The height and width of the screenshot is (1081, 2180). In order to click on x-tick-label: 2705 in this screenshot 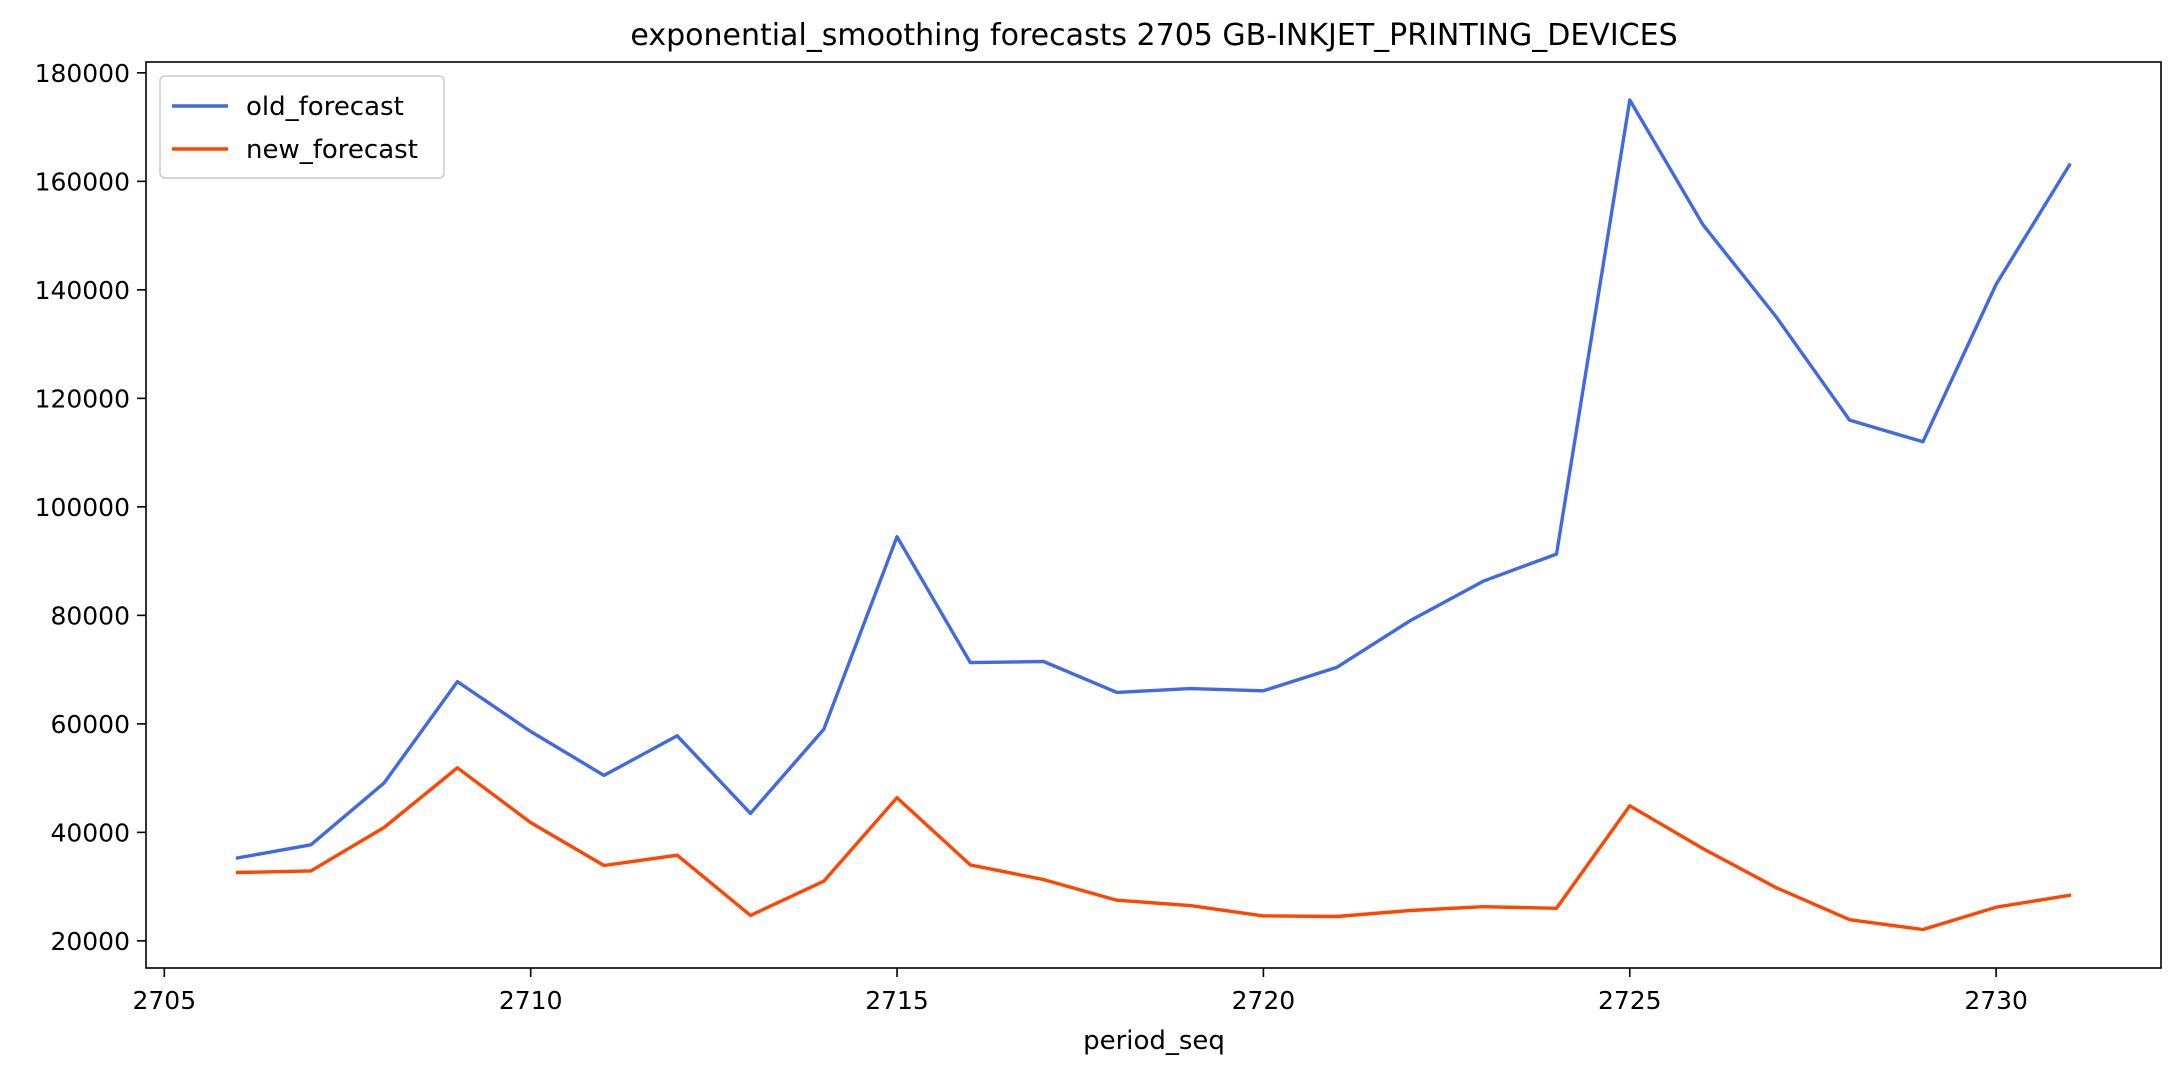, I will do `click(165, 1000)`.